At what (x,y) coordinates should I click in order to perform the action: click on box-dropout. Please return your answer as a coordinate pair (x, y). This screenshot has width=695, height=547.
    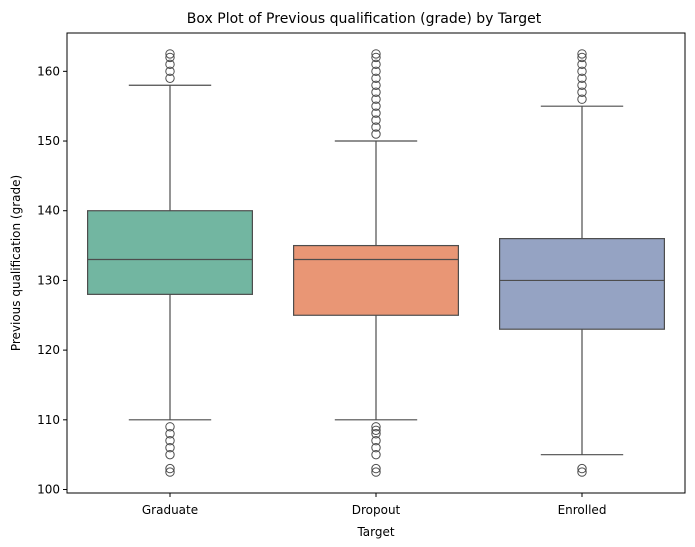
    Looking at the image, I should click on (376, 280).